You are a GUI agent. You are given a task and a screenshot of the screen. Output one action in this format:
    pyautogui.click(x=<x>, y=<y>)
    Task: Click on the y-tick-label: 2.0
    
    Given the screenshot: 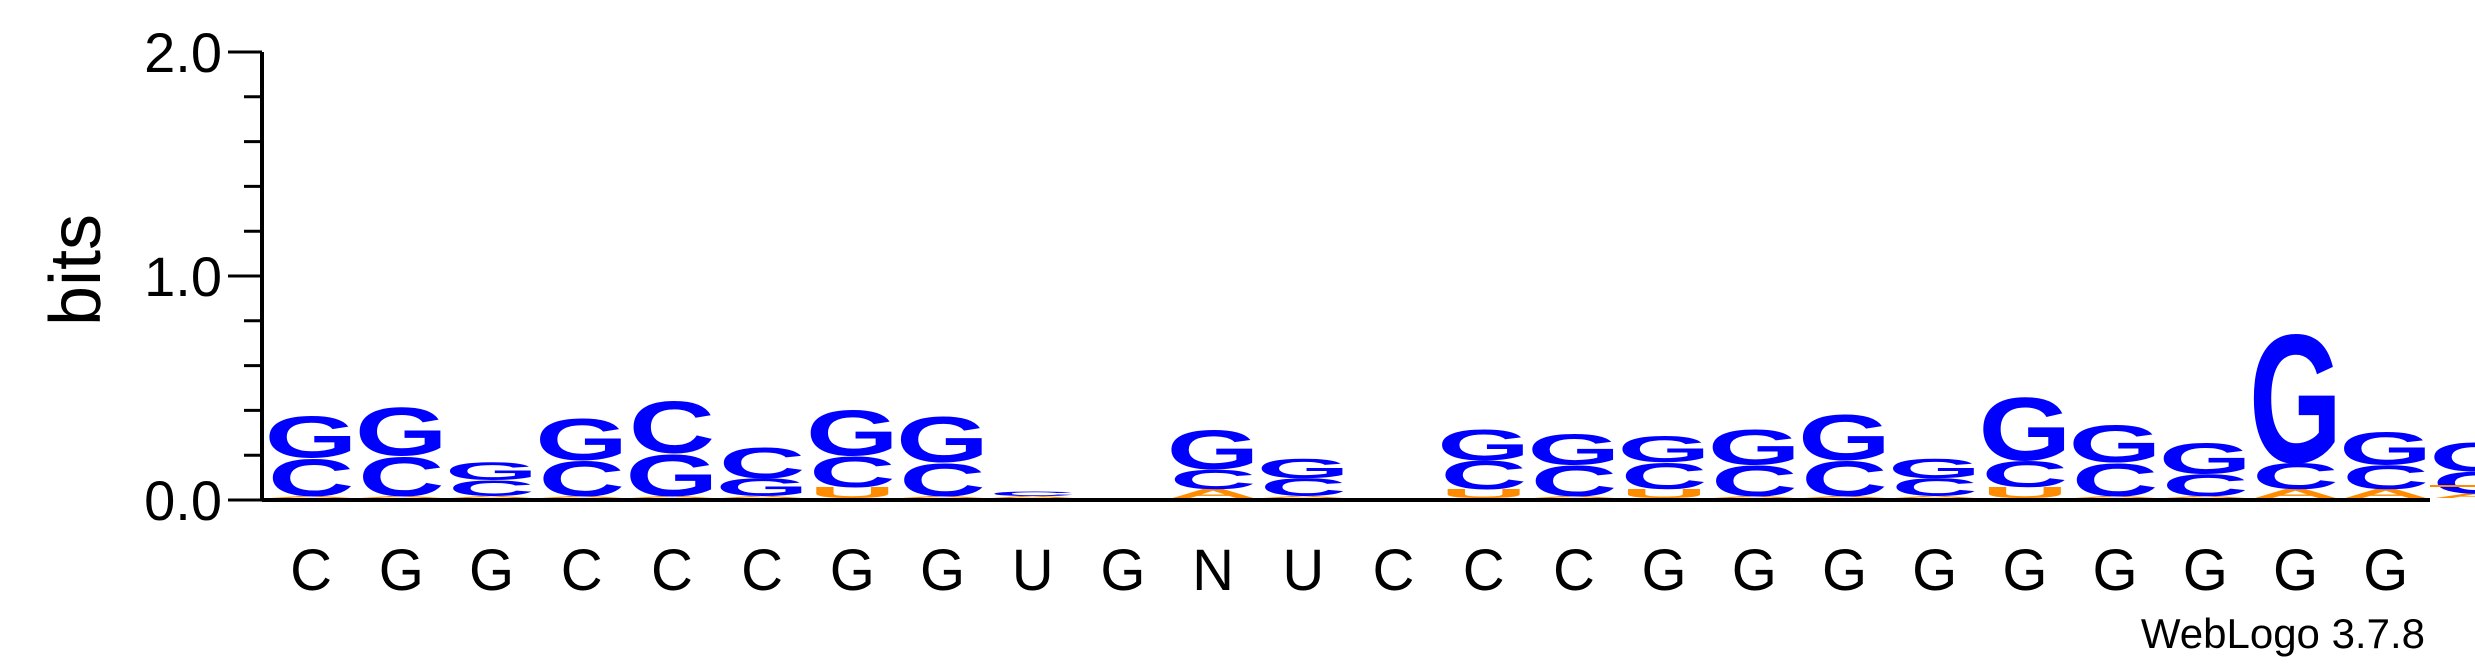 What is the action you would take?
    pyautogui.click(x=183, y=52)
    